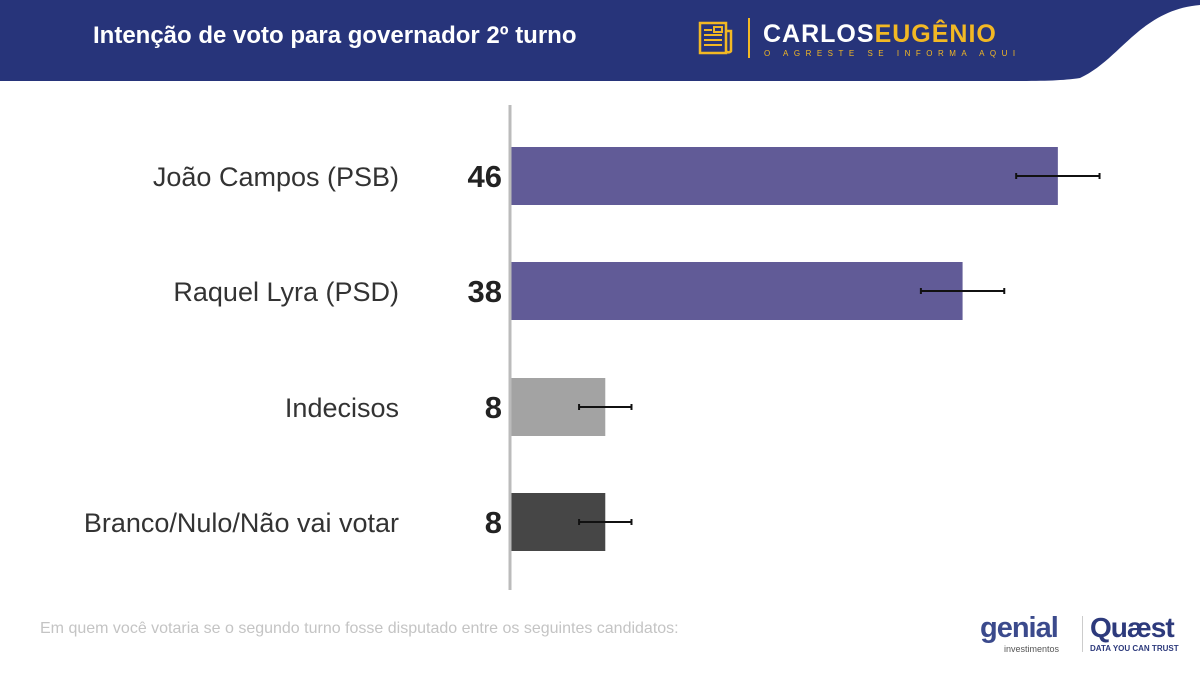 The image size is (1200, 675). I want to click on brand-logo: CARLOSEUGÊNIO, so click(880, 34).